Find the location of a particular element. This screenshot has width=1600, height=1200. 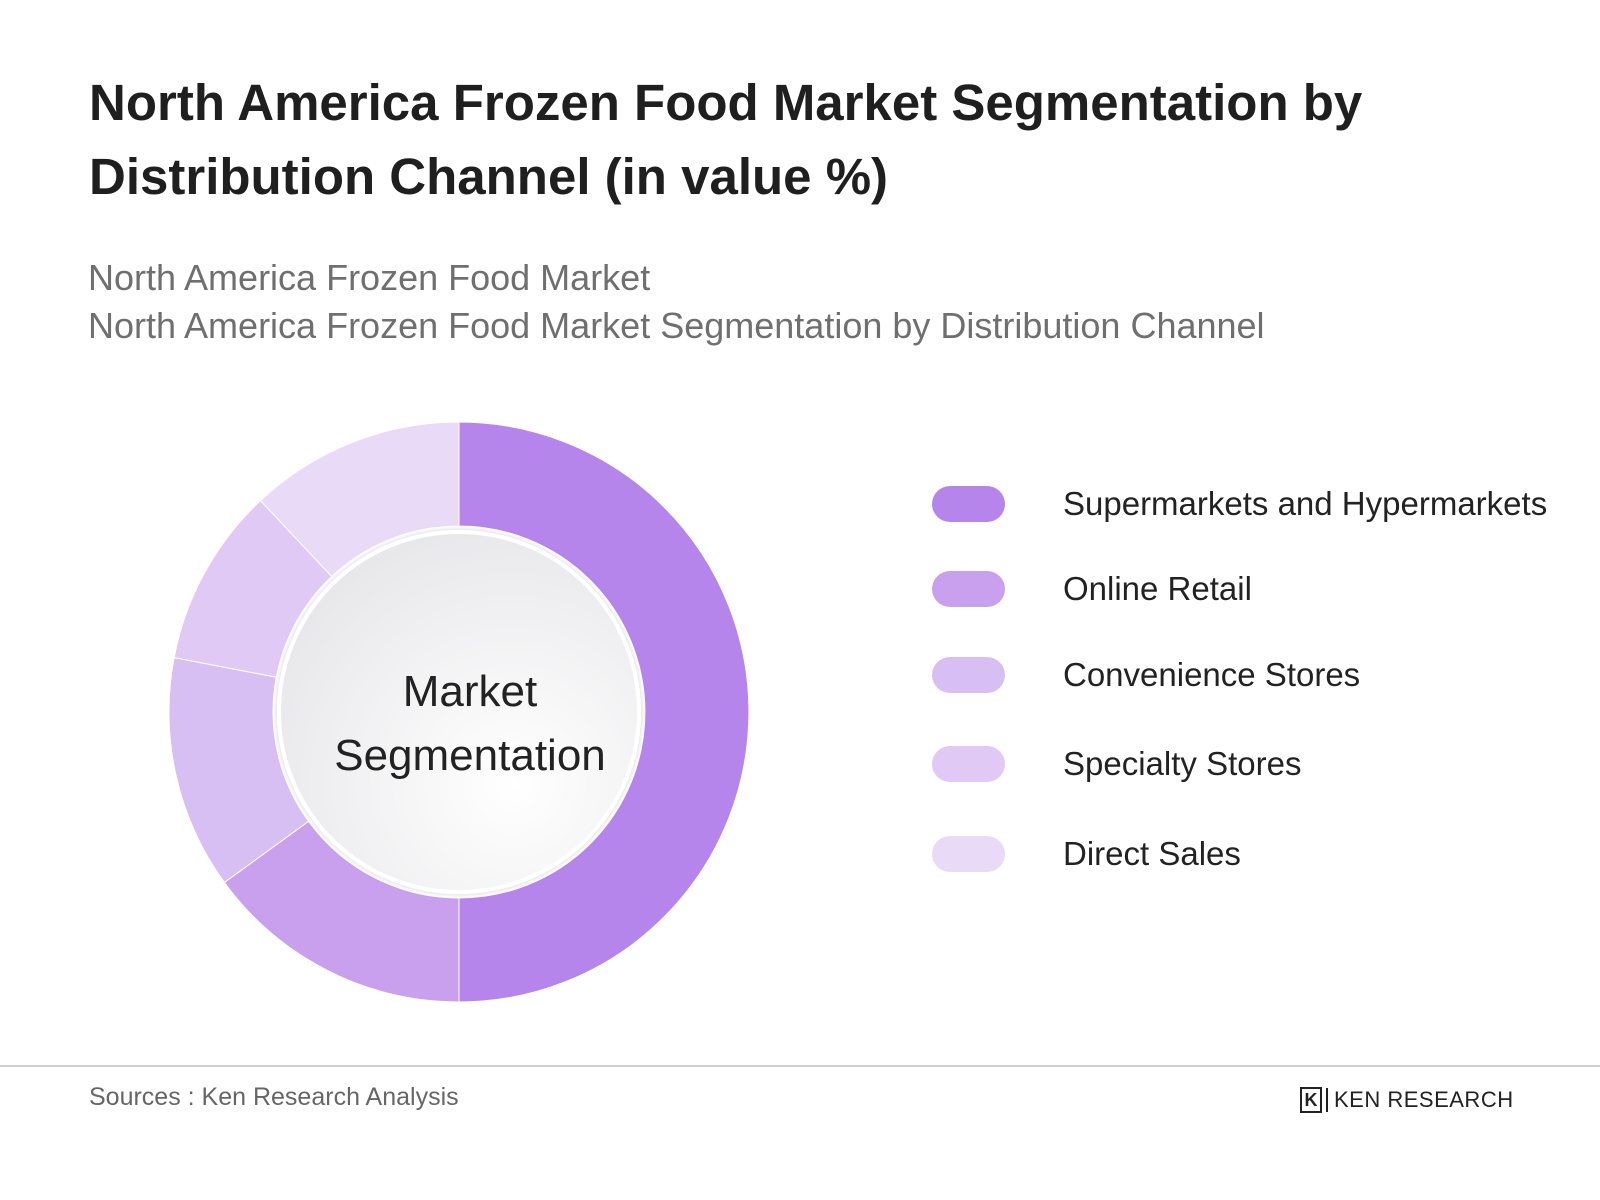

legend-item: Online Retail is located at coordinates (1252, 589).